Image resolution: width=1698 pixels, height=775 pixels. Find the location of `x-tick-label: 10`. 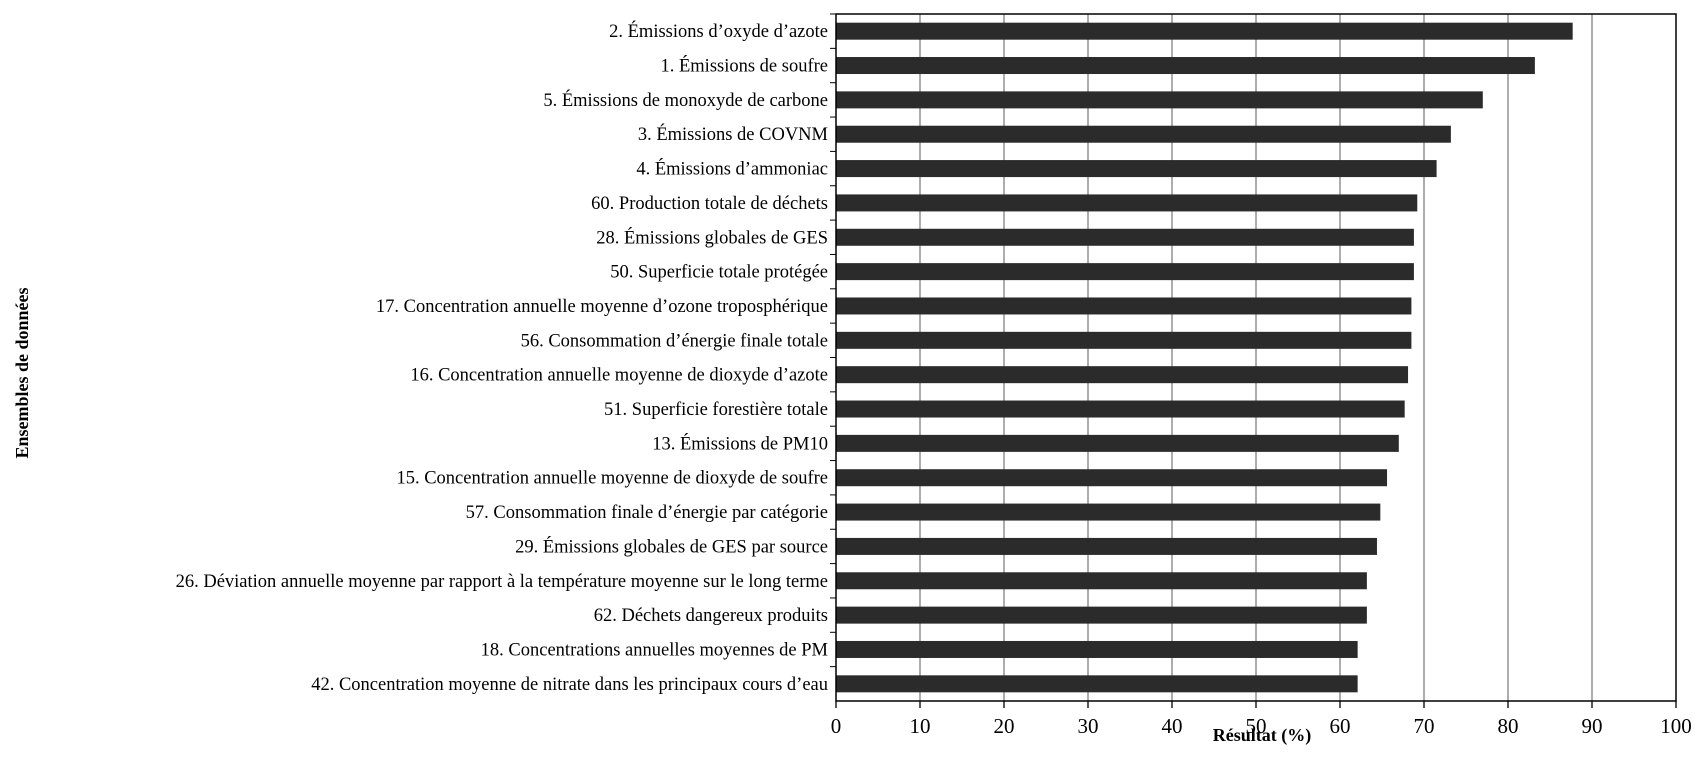

x-tick-label: 10 is located at coordinates (920, 726).